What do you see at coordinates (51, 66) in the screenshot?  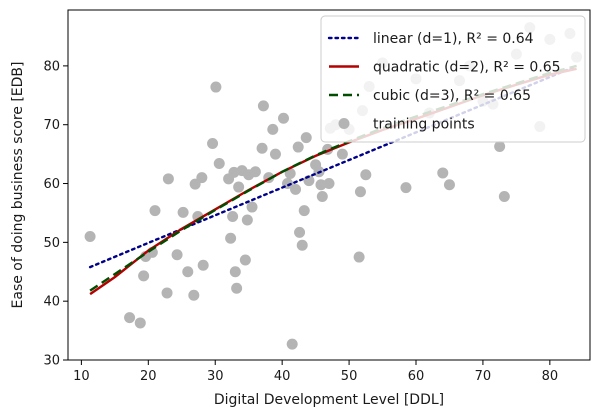 I see `y-tick-label: 80` at bounding box center [51, 66].